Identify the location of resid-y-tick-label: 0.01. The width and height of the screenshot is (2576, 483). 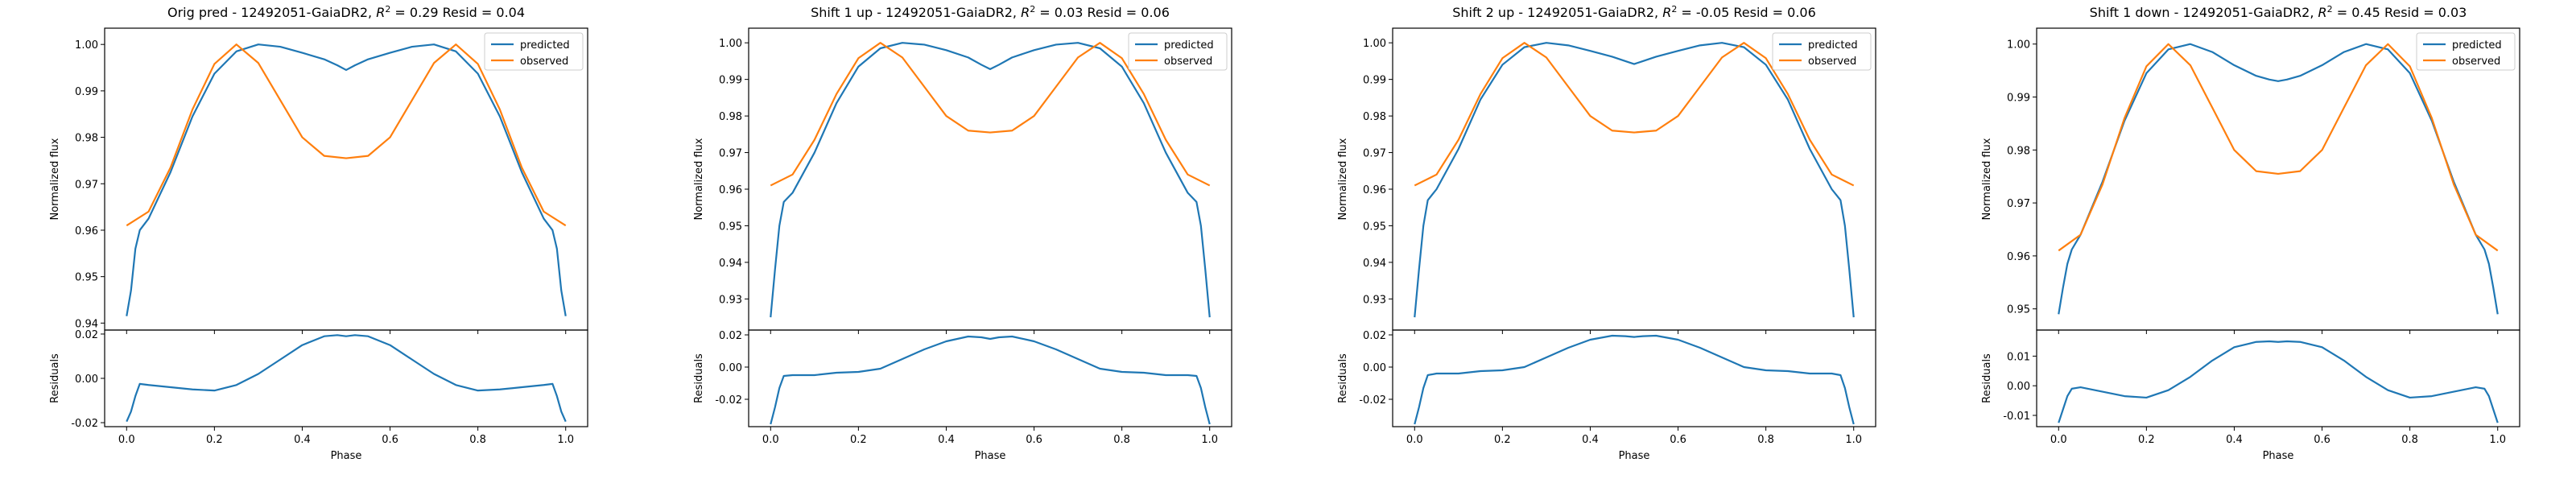
(2018, 357).